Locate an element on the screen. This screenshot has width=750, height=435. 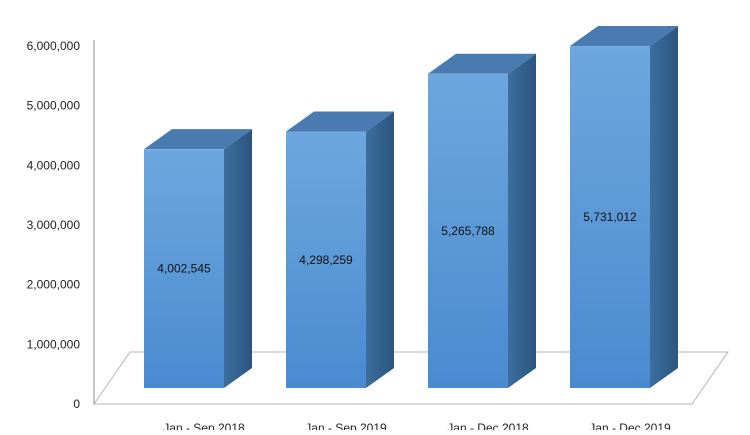
y-tick-label: 0 is located at coordinates (76, 404).